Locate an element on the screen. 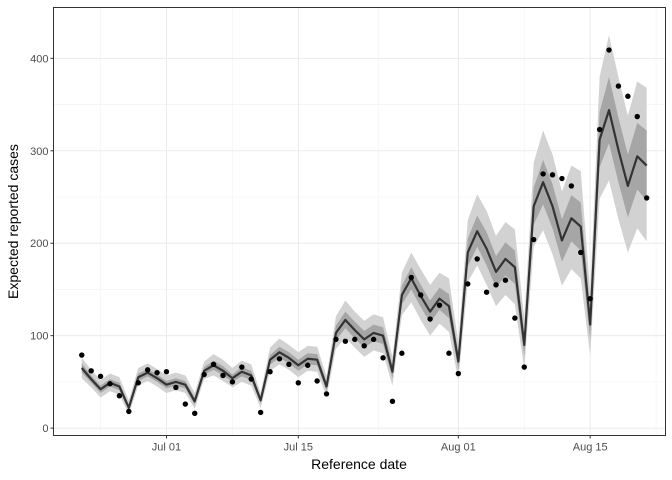 The image size is (672, 480). x-tick-label: Jul 01 is located at coordinates (166, 448).